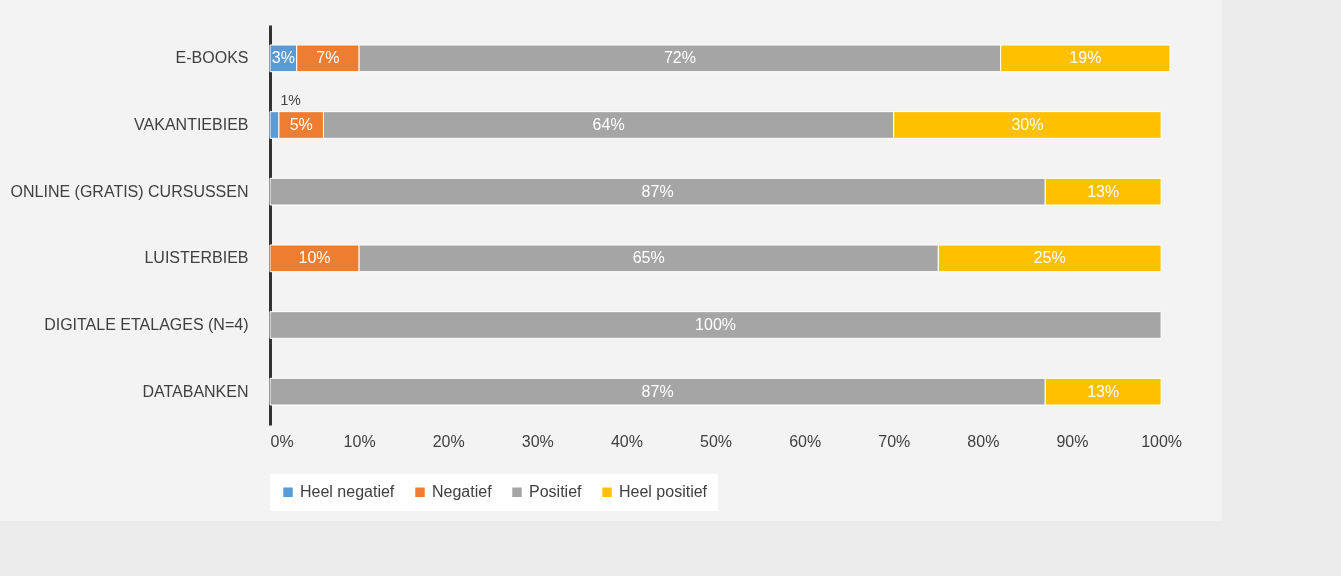 The height and width of the screenshot is (576, 1341). Describe the element at coordinates (1049, 258) in the screenshot. I see `data-label: 25%` at that location.